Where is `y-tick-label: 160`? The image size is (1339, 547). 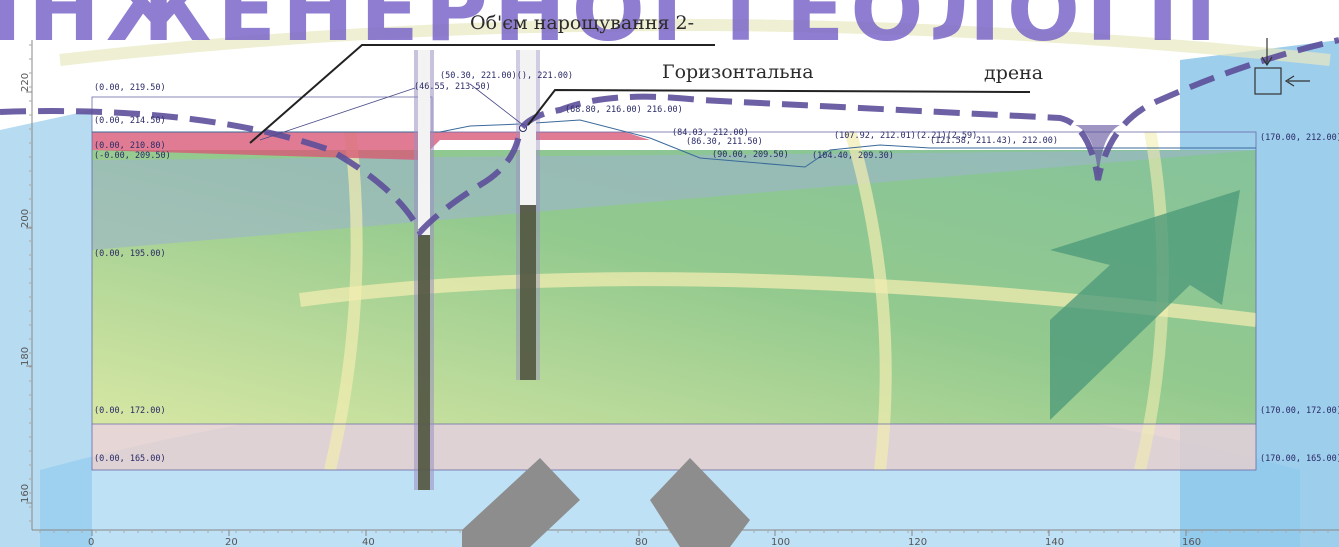 y-tick-label: 160 is located at coordinates (25, 493).